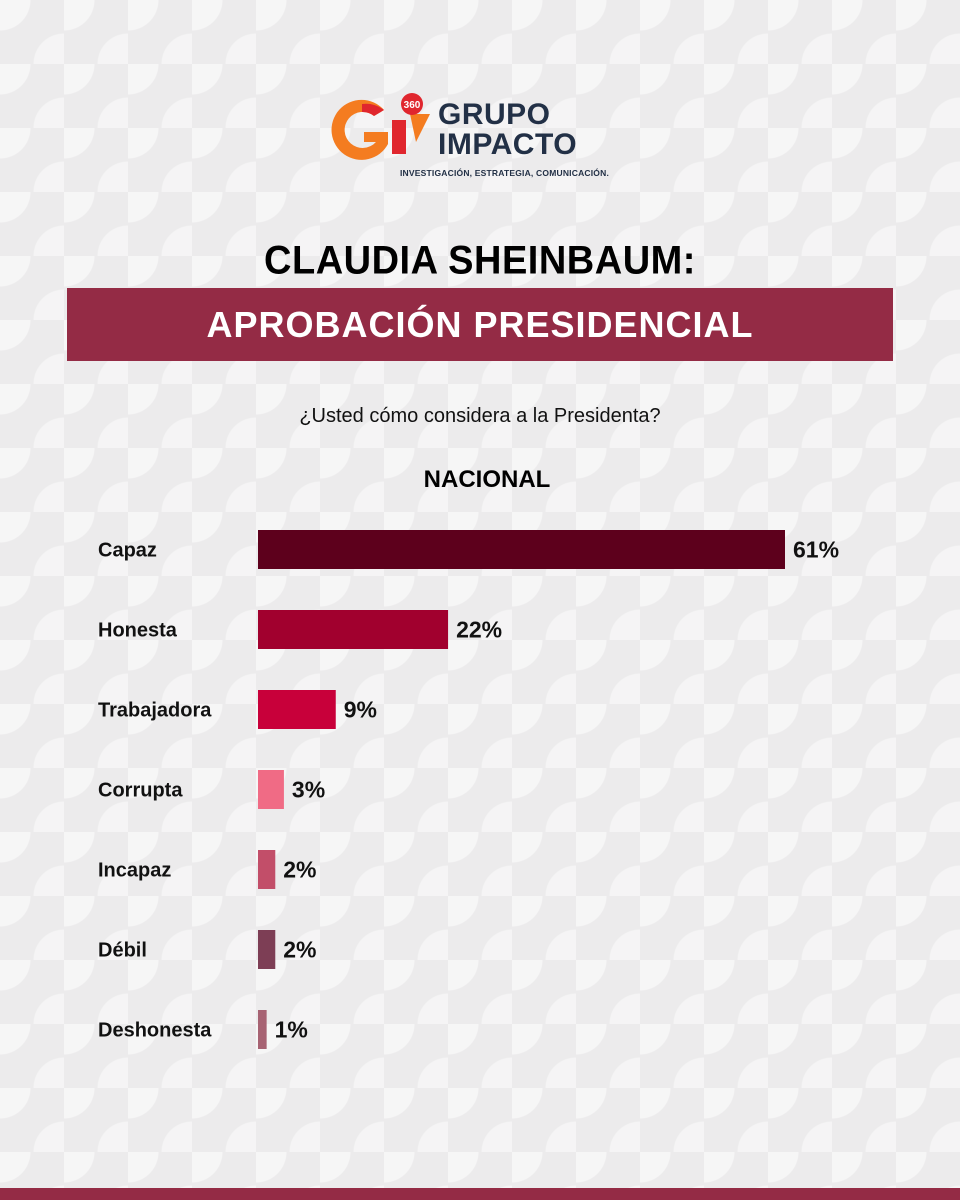 The height and width of the screenshot is (1200, 960). Describe the element at coordinates (291, 1030) in the screenshot. I see `value-label: 1%` at that location.